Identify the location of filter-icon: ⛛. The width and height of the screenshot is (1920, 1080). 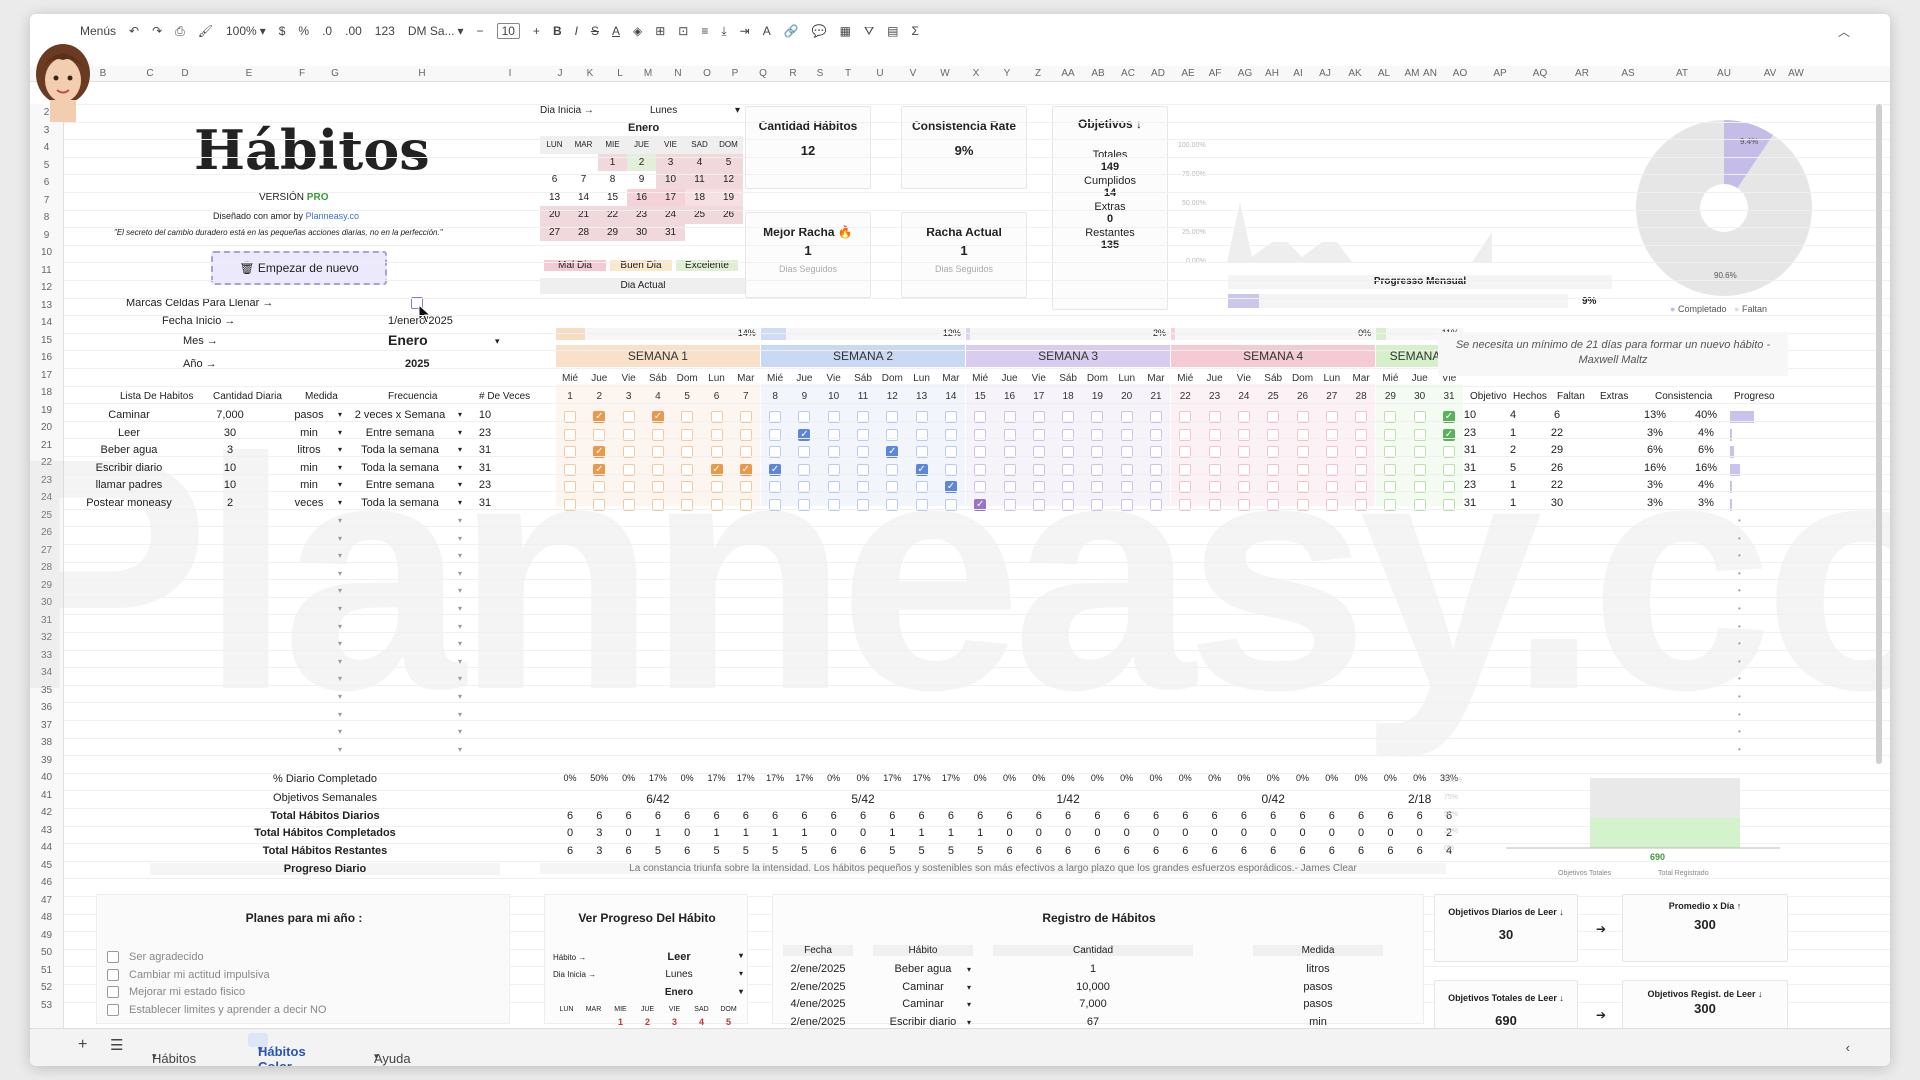
(869, 30).